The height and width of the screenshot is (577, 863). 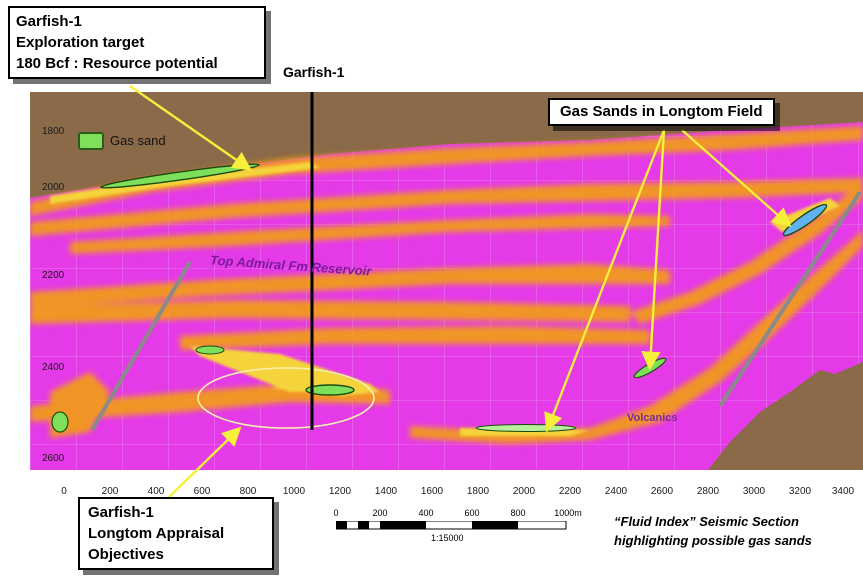 What do you see at coordinates (800, 491) in the screenshot?
I see `distance-tick: 3200` at bounding box center [800, 491].